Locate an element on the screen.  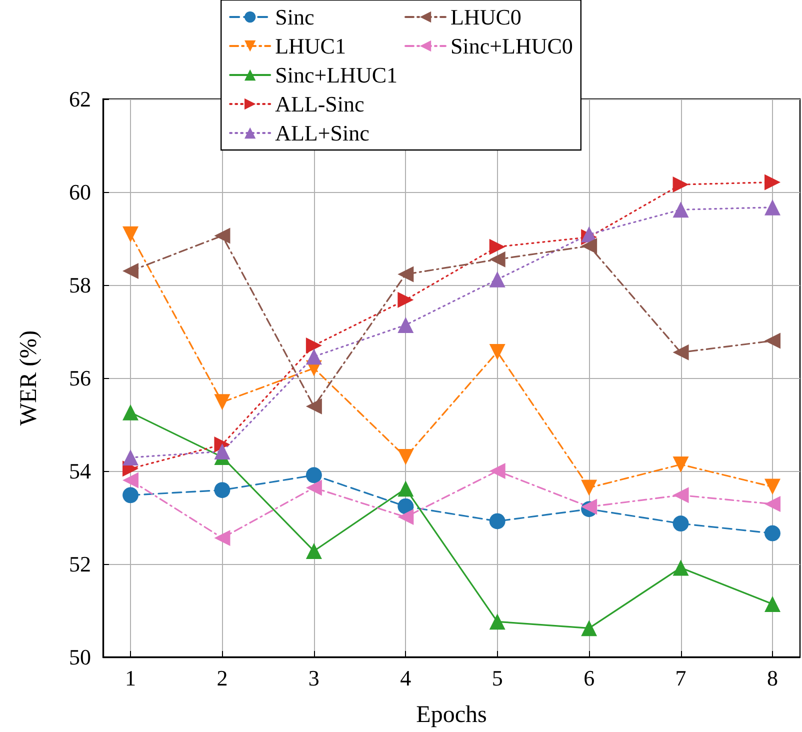
y-tick-label: 50 is located at coordinates (80, 657).